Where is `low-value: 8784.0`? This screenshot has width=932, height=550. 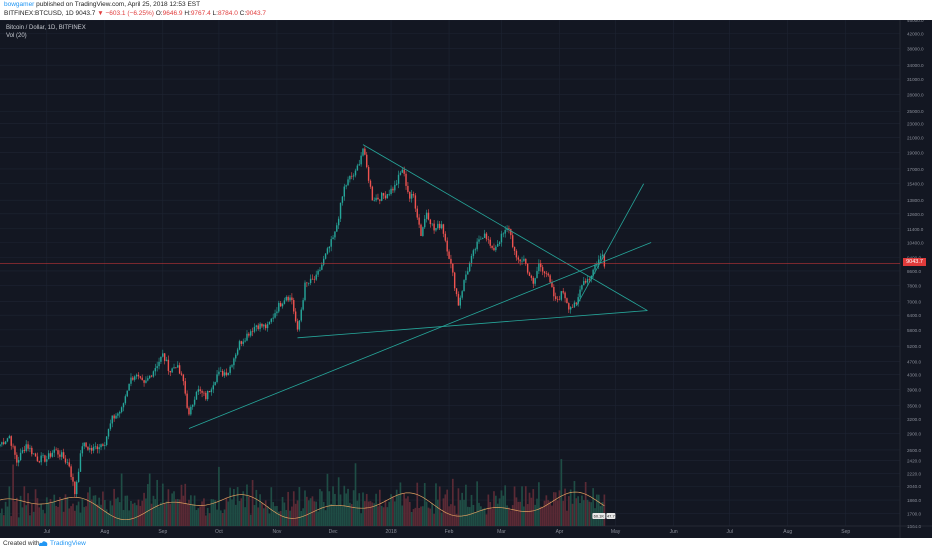 low-value: 8784.0 is located at coordinates (227, 13).